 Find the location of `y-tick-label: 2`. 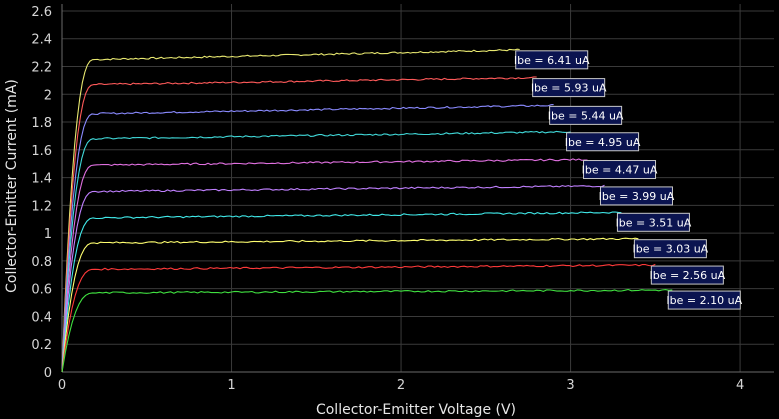

y-tick-label: 2 is located at coordinates (48, 95).